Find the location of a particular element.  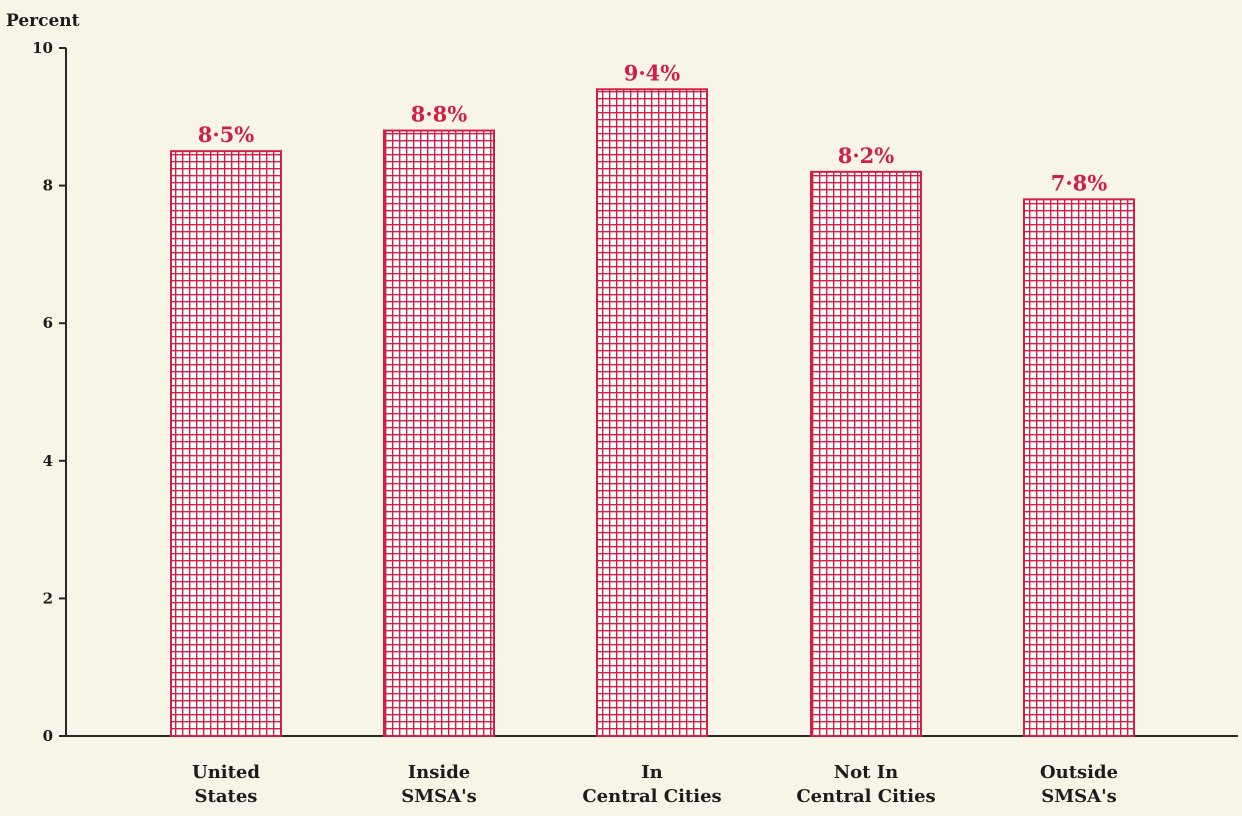

y-tick-label: 10 is located at coordinates (42, 48).